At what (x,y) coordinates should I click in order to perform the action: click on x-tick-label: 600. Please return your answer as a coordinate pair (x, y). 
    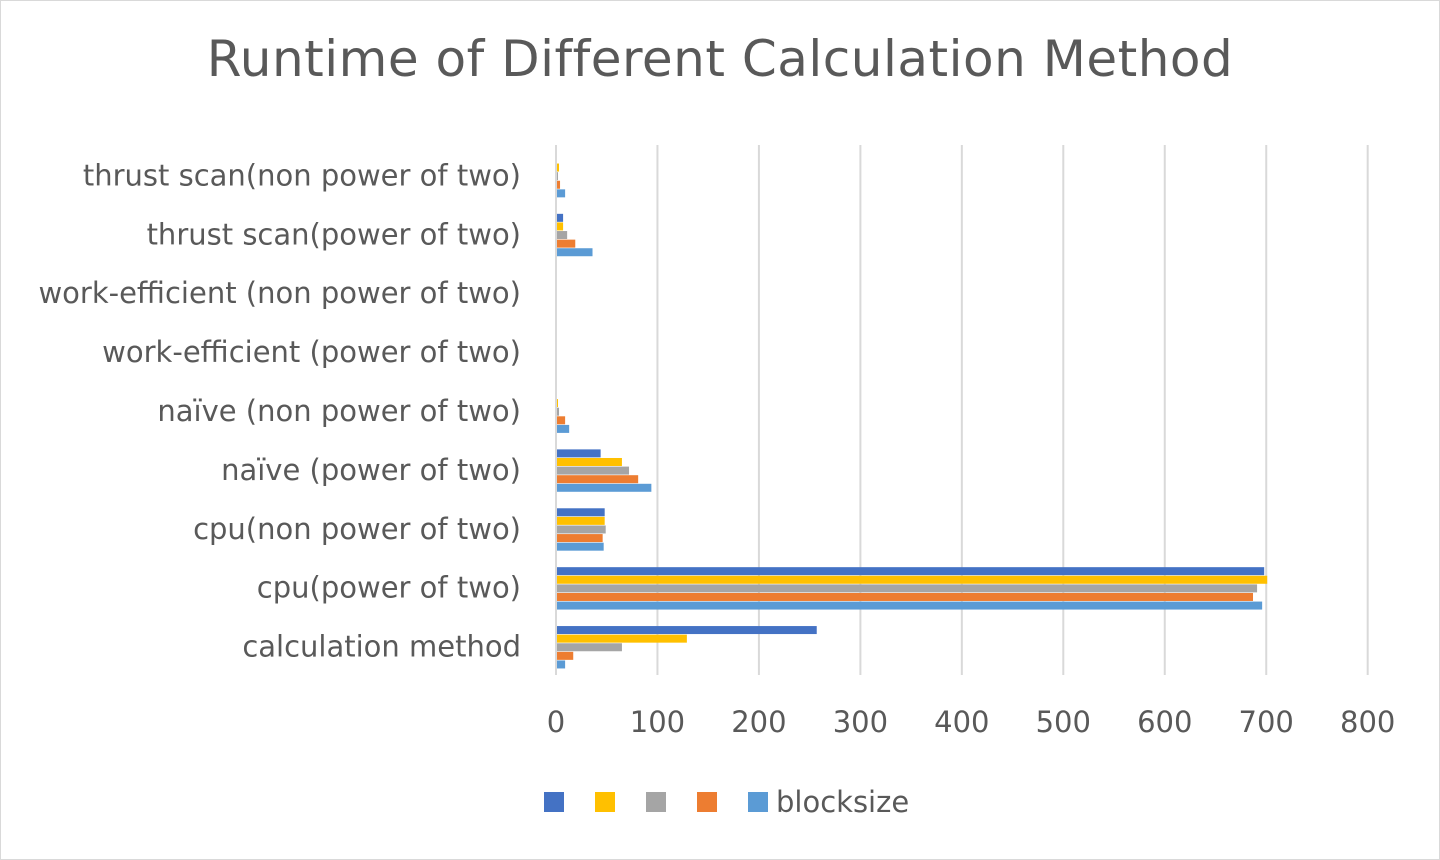
    Looking at the image, I should click on (1164, 722).